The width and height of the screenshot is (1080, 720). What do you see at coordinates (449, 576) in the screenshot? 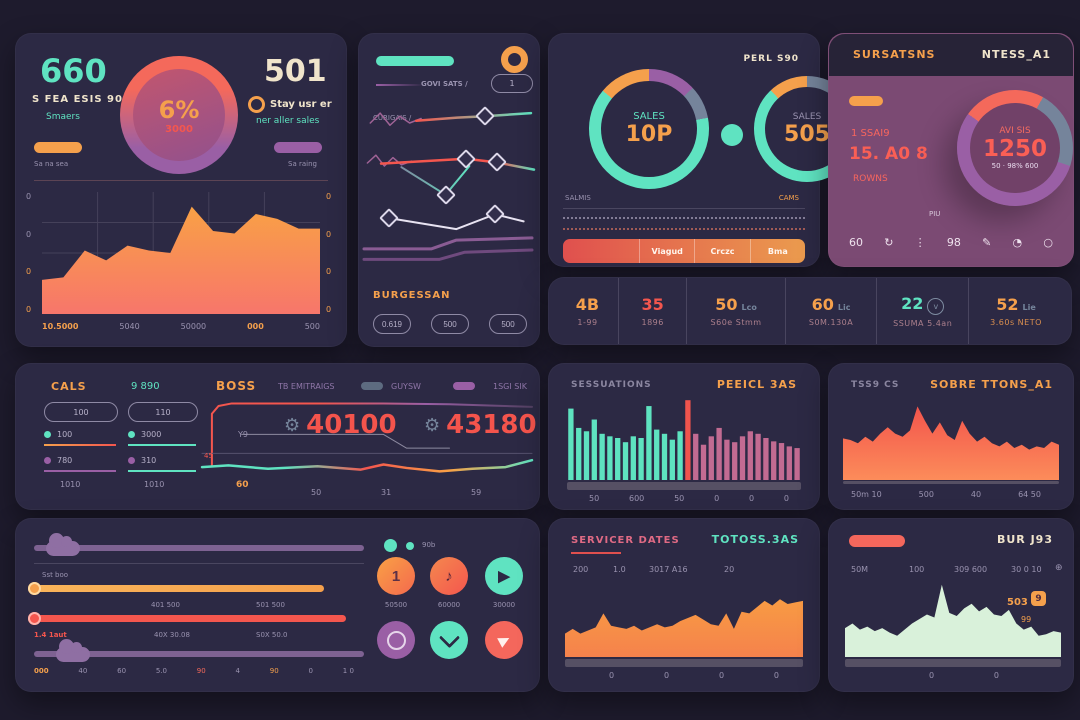
I see `note-button: ♪` at bounding box center [449, 576].